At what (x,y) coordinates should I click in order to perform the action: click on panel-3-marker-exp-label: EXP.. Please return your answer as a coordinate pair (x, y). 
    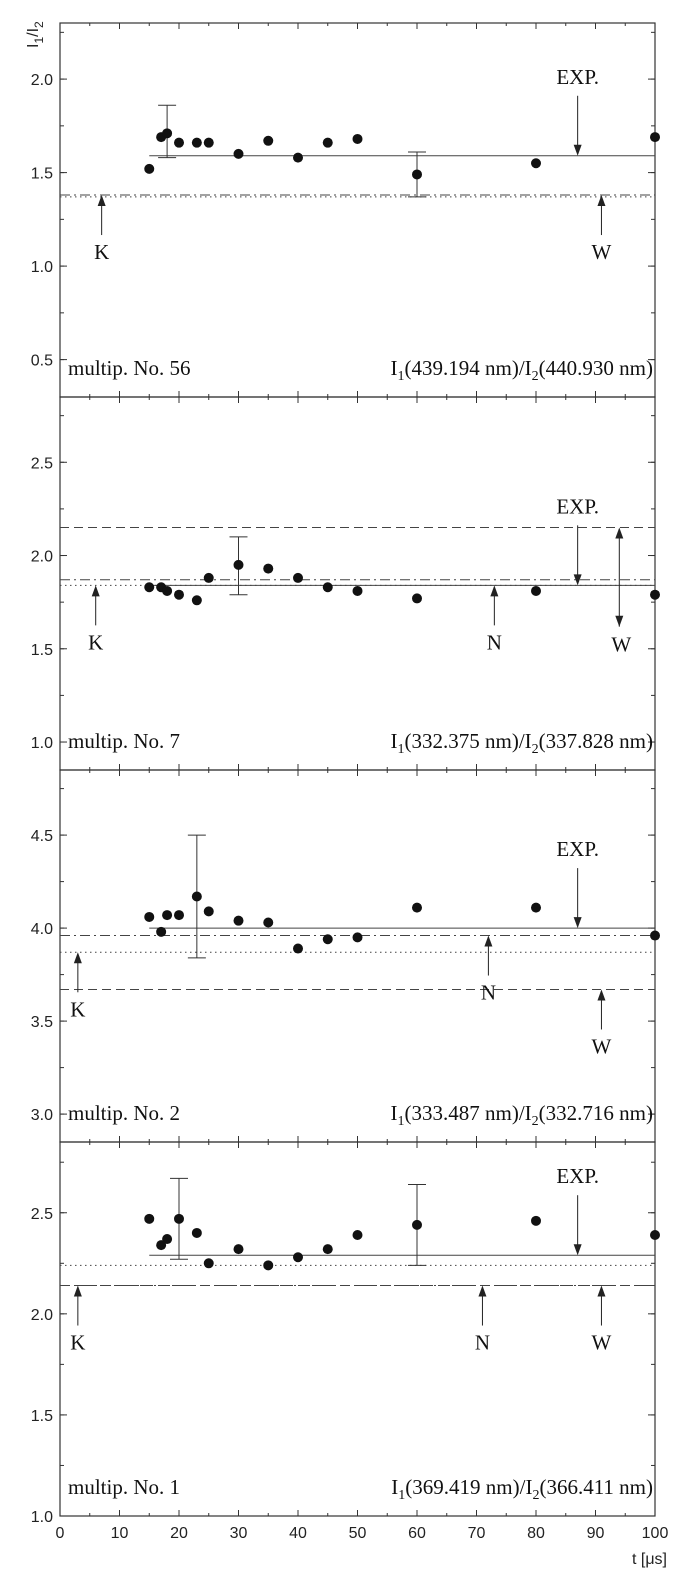
    Looking at the image, I should click on (577, 849).